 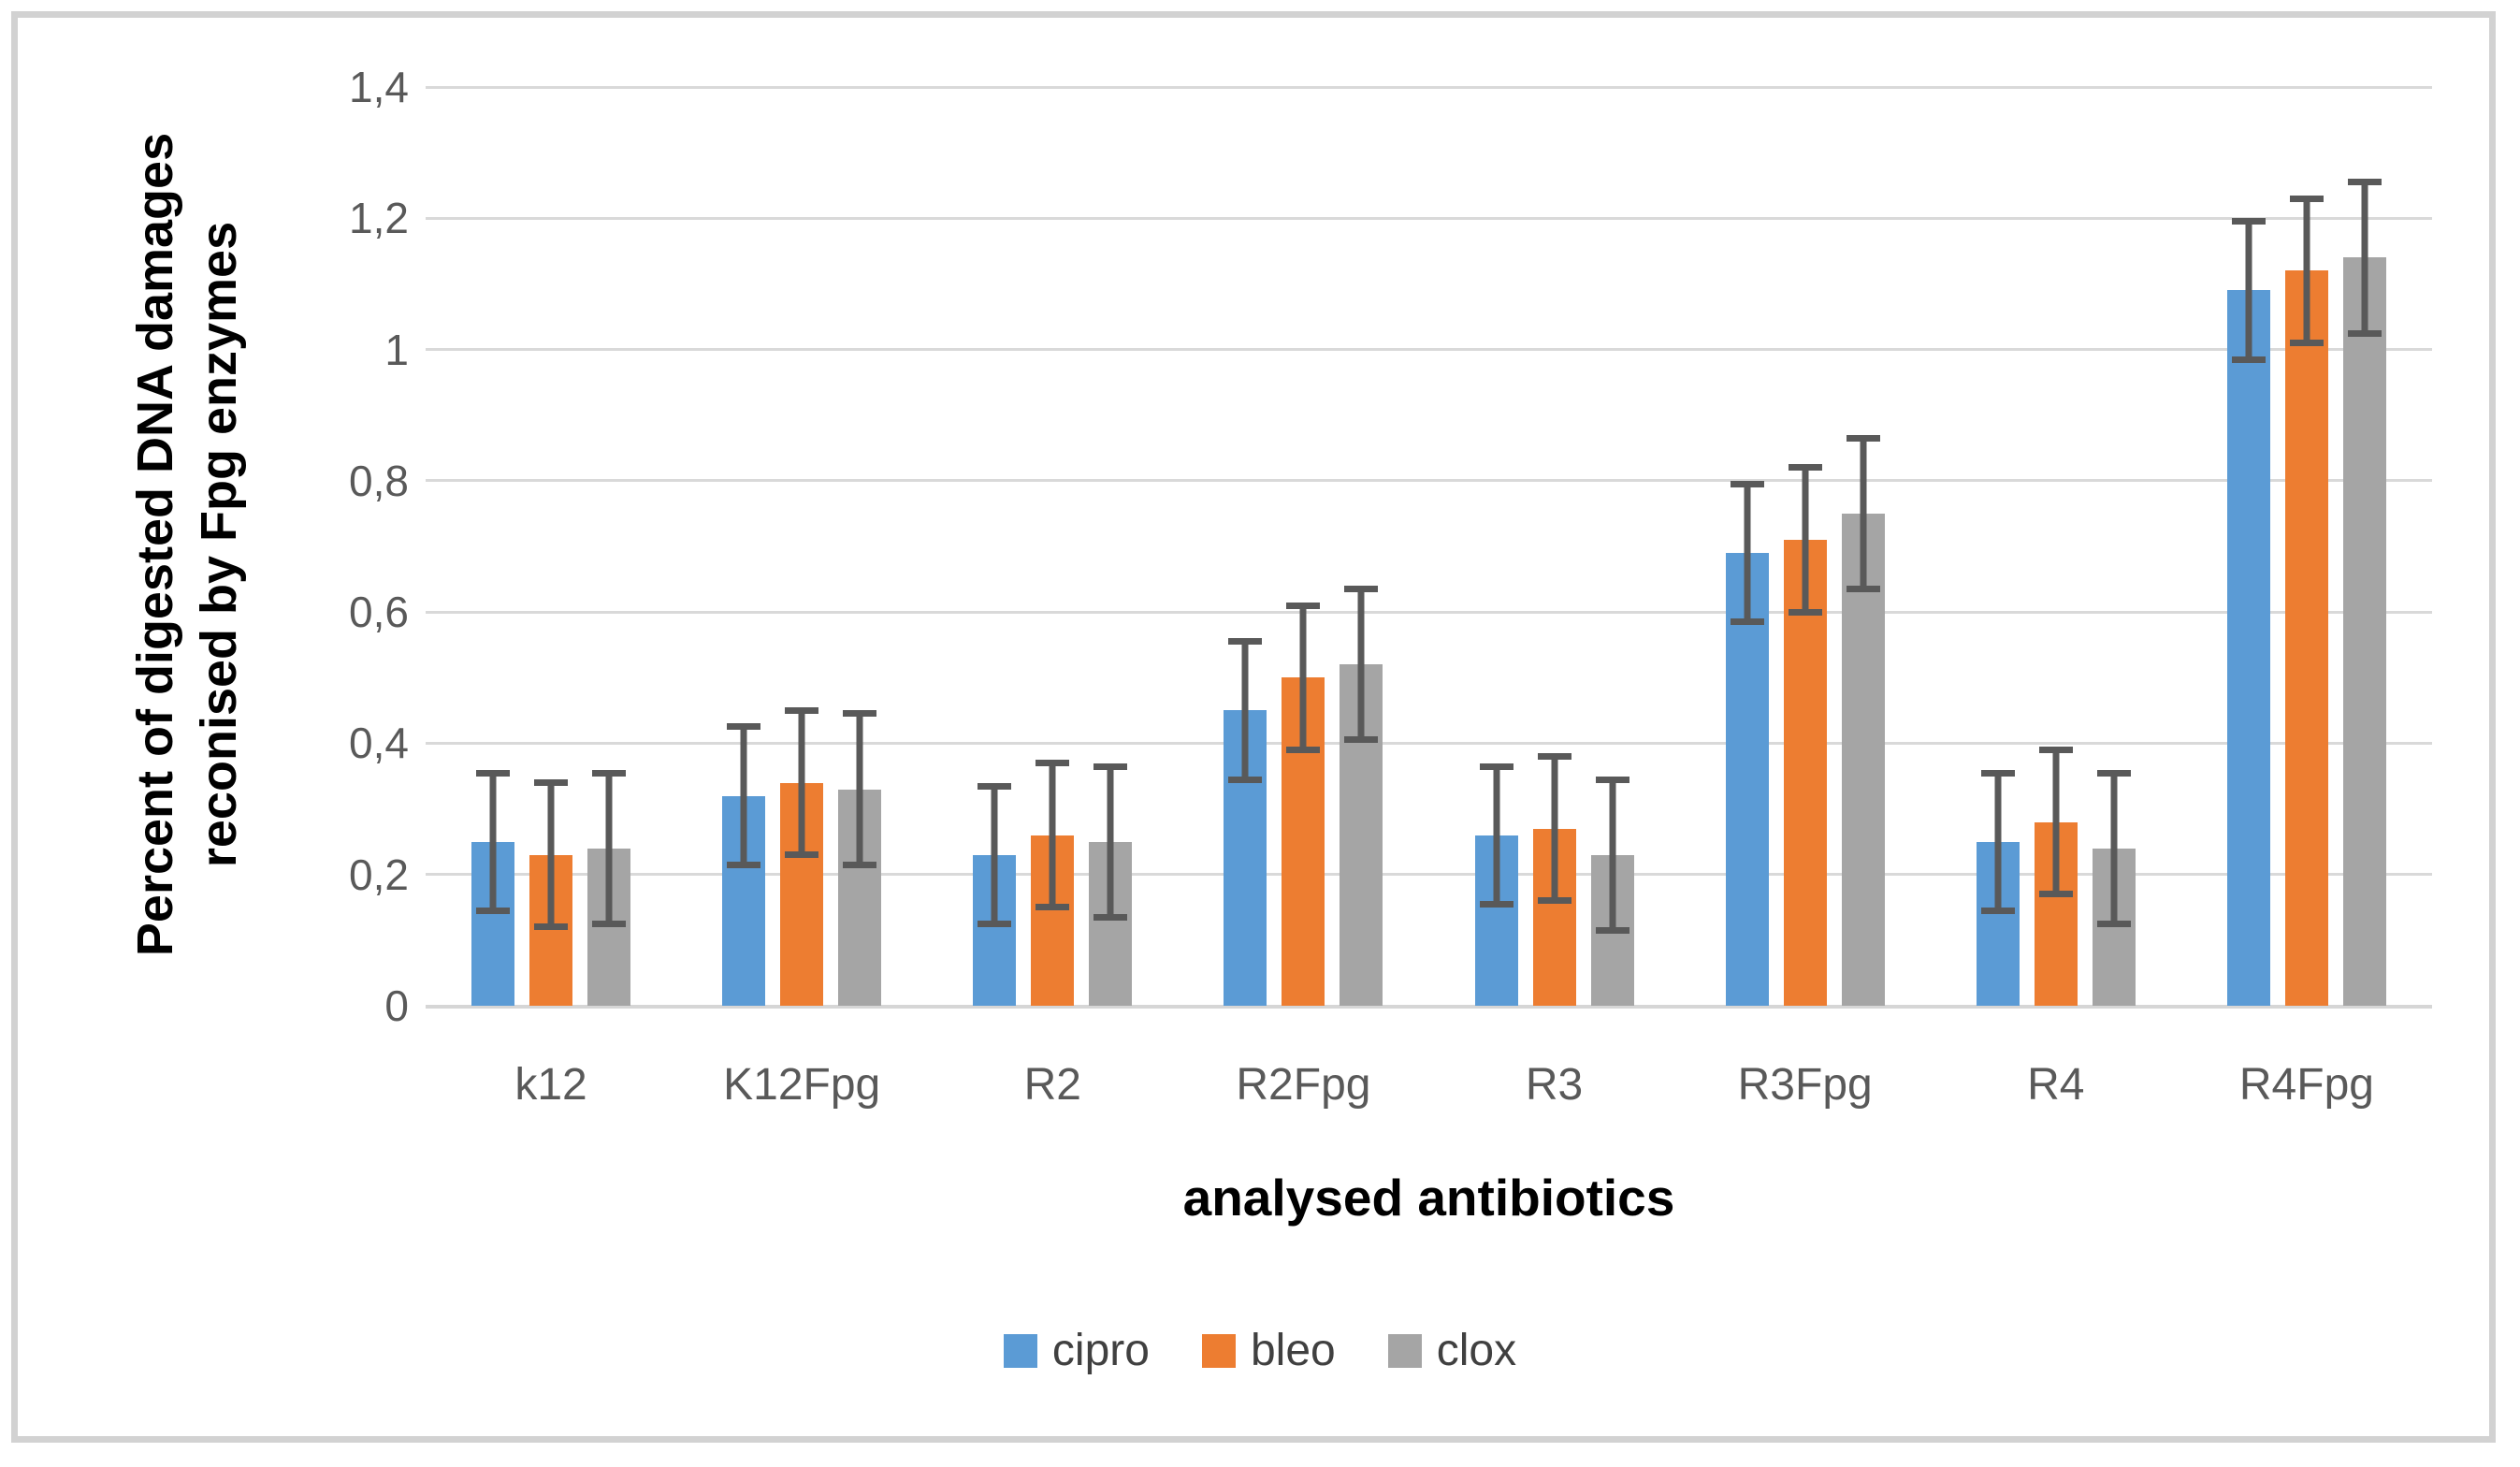 I want to click on y-axis-title-line2: reconised by Fpg enzymes, so click(x=219, y=545).